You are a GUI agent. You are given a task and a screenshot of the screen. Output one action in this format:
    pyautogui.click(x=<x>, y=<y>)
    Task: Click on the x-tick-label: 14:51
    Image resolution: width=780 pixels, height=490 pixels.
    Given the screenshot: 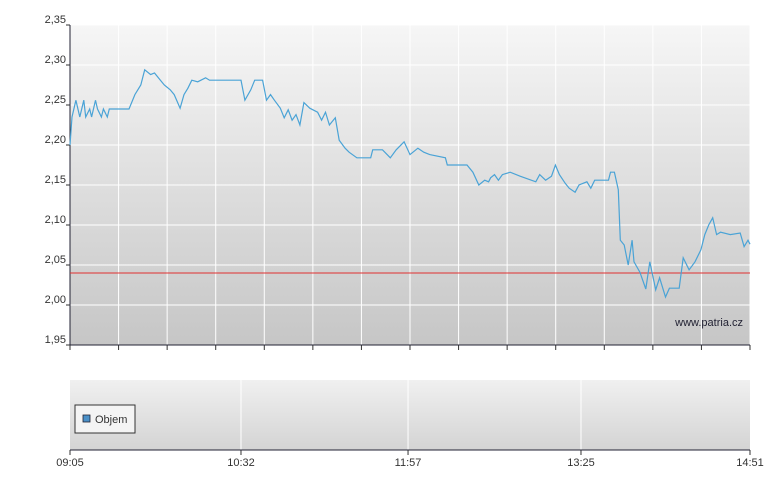 What is the action you would take?
    pyautogui.click(x=750, y=463)
    